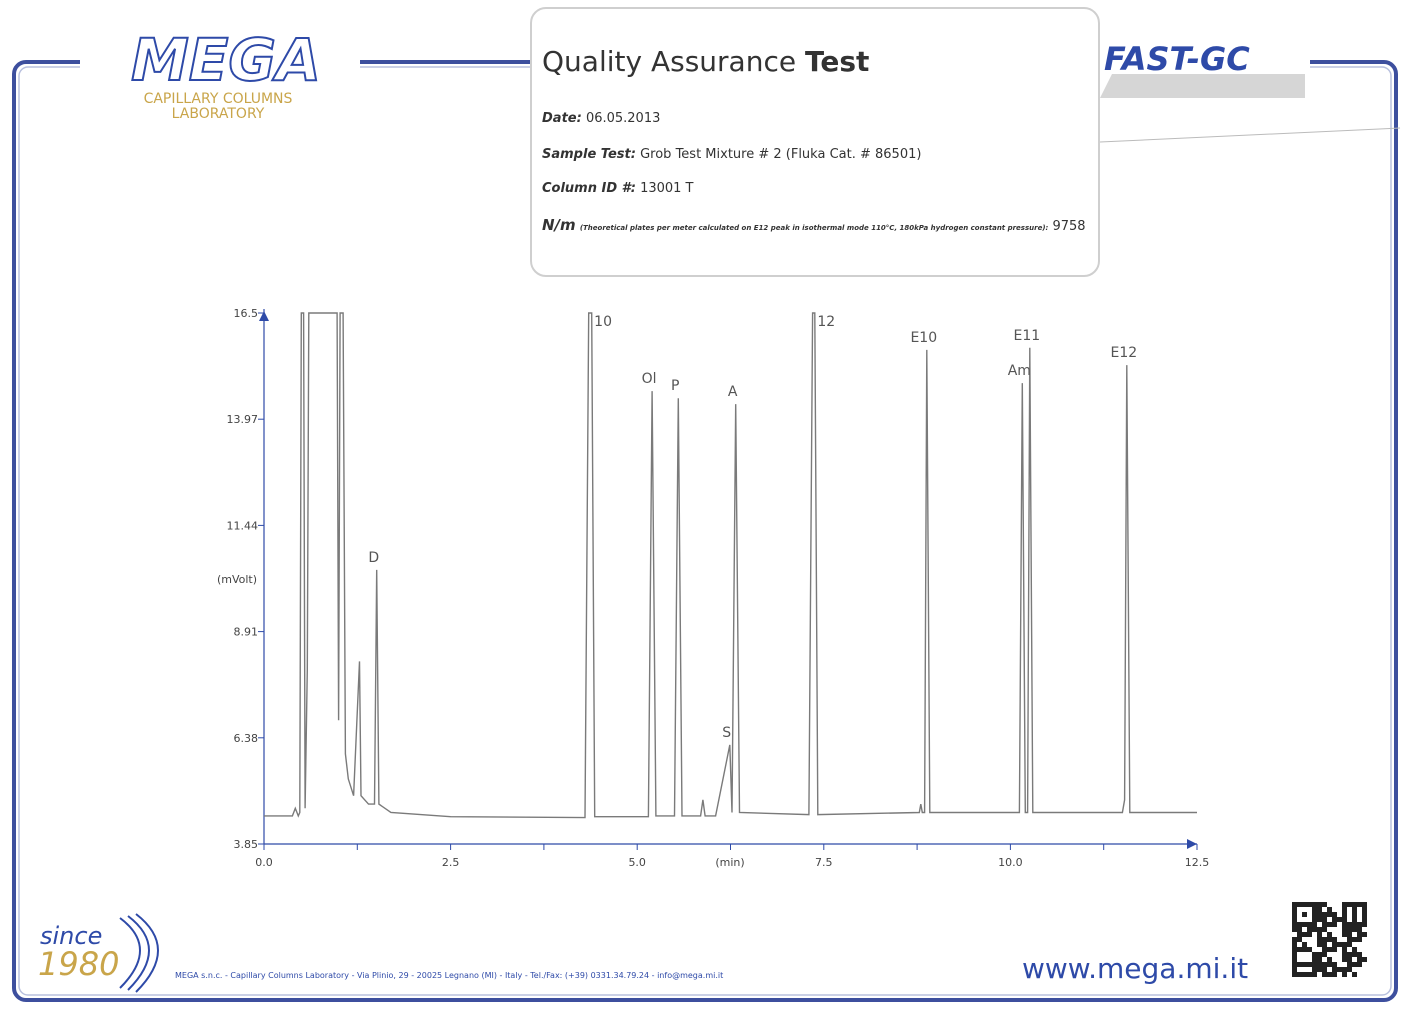  What do you see at coordinates (837, 61) in the screenshot?
I see `title-bold: Test` at bounding box center [837, 61].